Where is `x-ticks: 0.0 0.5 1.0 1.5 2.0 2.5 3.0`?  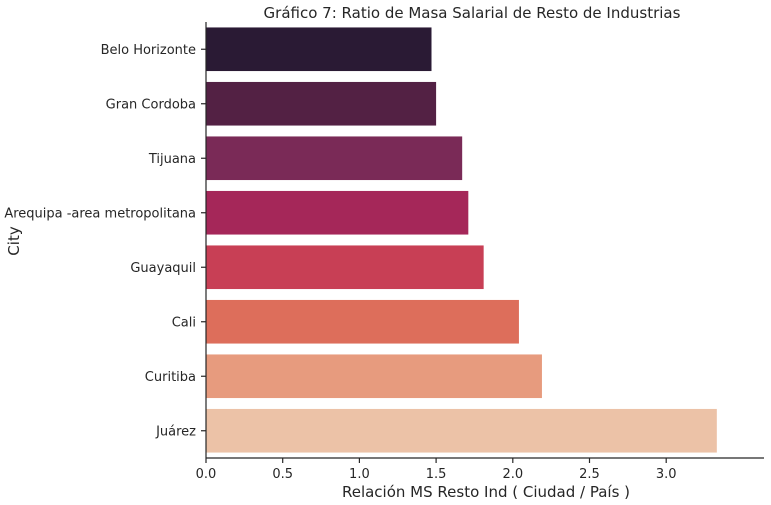 x-ticks: 0.0 0.5 1.0 1.5 2.0 2.5 3.0 is located at coordinates (436, 470).